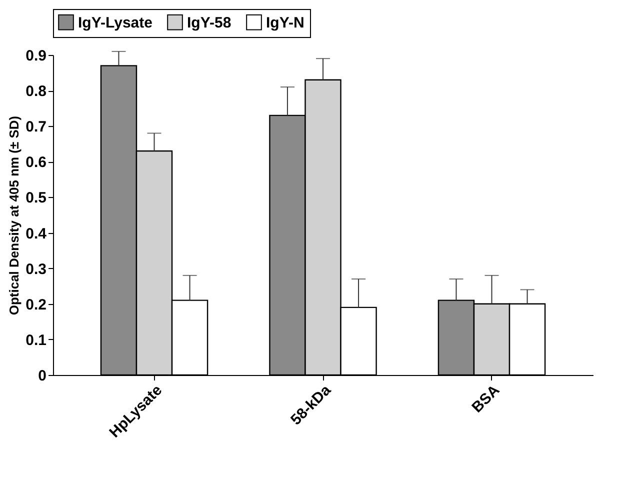 Image resolution: width=643 pixels, height=492 pixels. What do you see at coordinates (209, 23) in the screenshot?
I see `legend-label: IgY-58` at bounding box center [209, 23].